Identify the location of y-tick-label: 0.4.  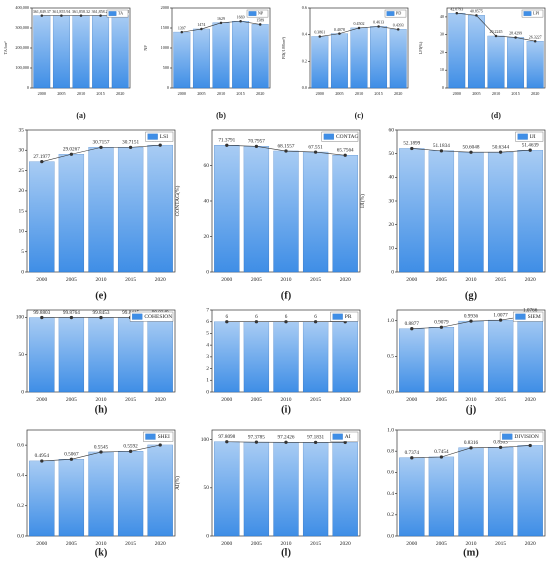
(390, 494).